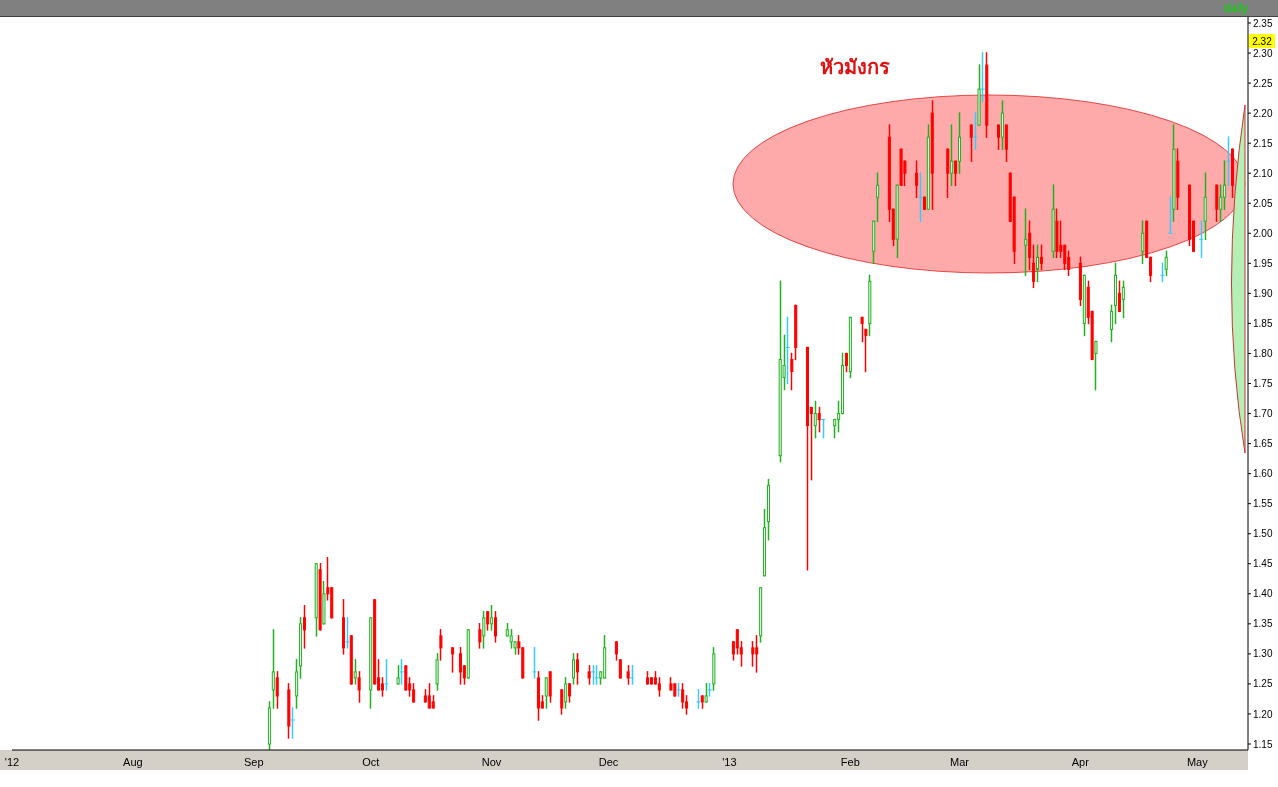 This screenshot has height=787, width=1278. Describe the element at coordinates (1263, 414) in the screenshot. I see `y-tick-label: 1.70` at that location.